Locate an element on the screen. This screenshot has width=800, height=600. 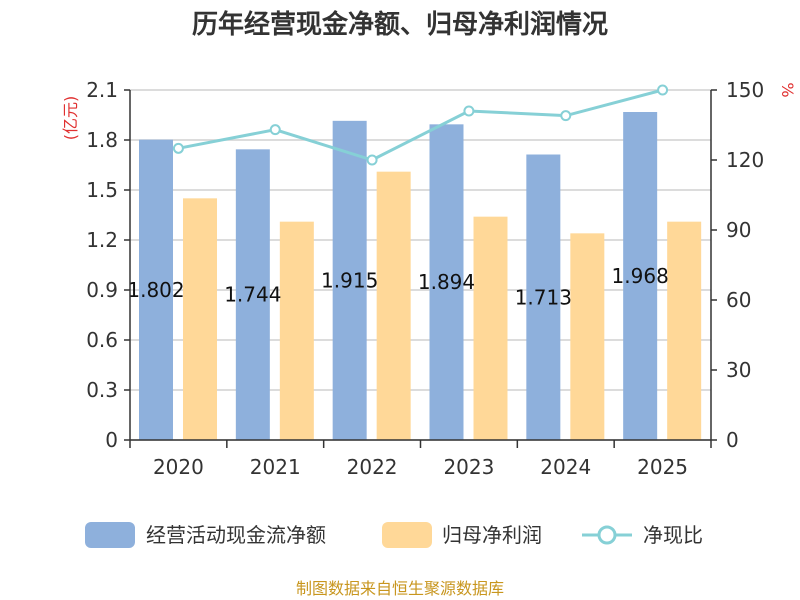
legend: 经营活动现金流净额 归母净利润 净现比 is located at coordinates (394, 535).